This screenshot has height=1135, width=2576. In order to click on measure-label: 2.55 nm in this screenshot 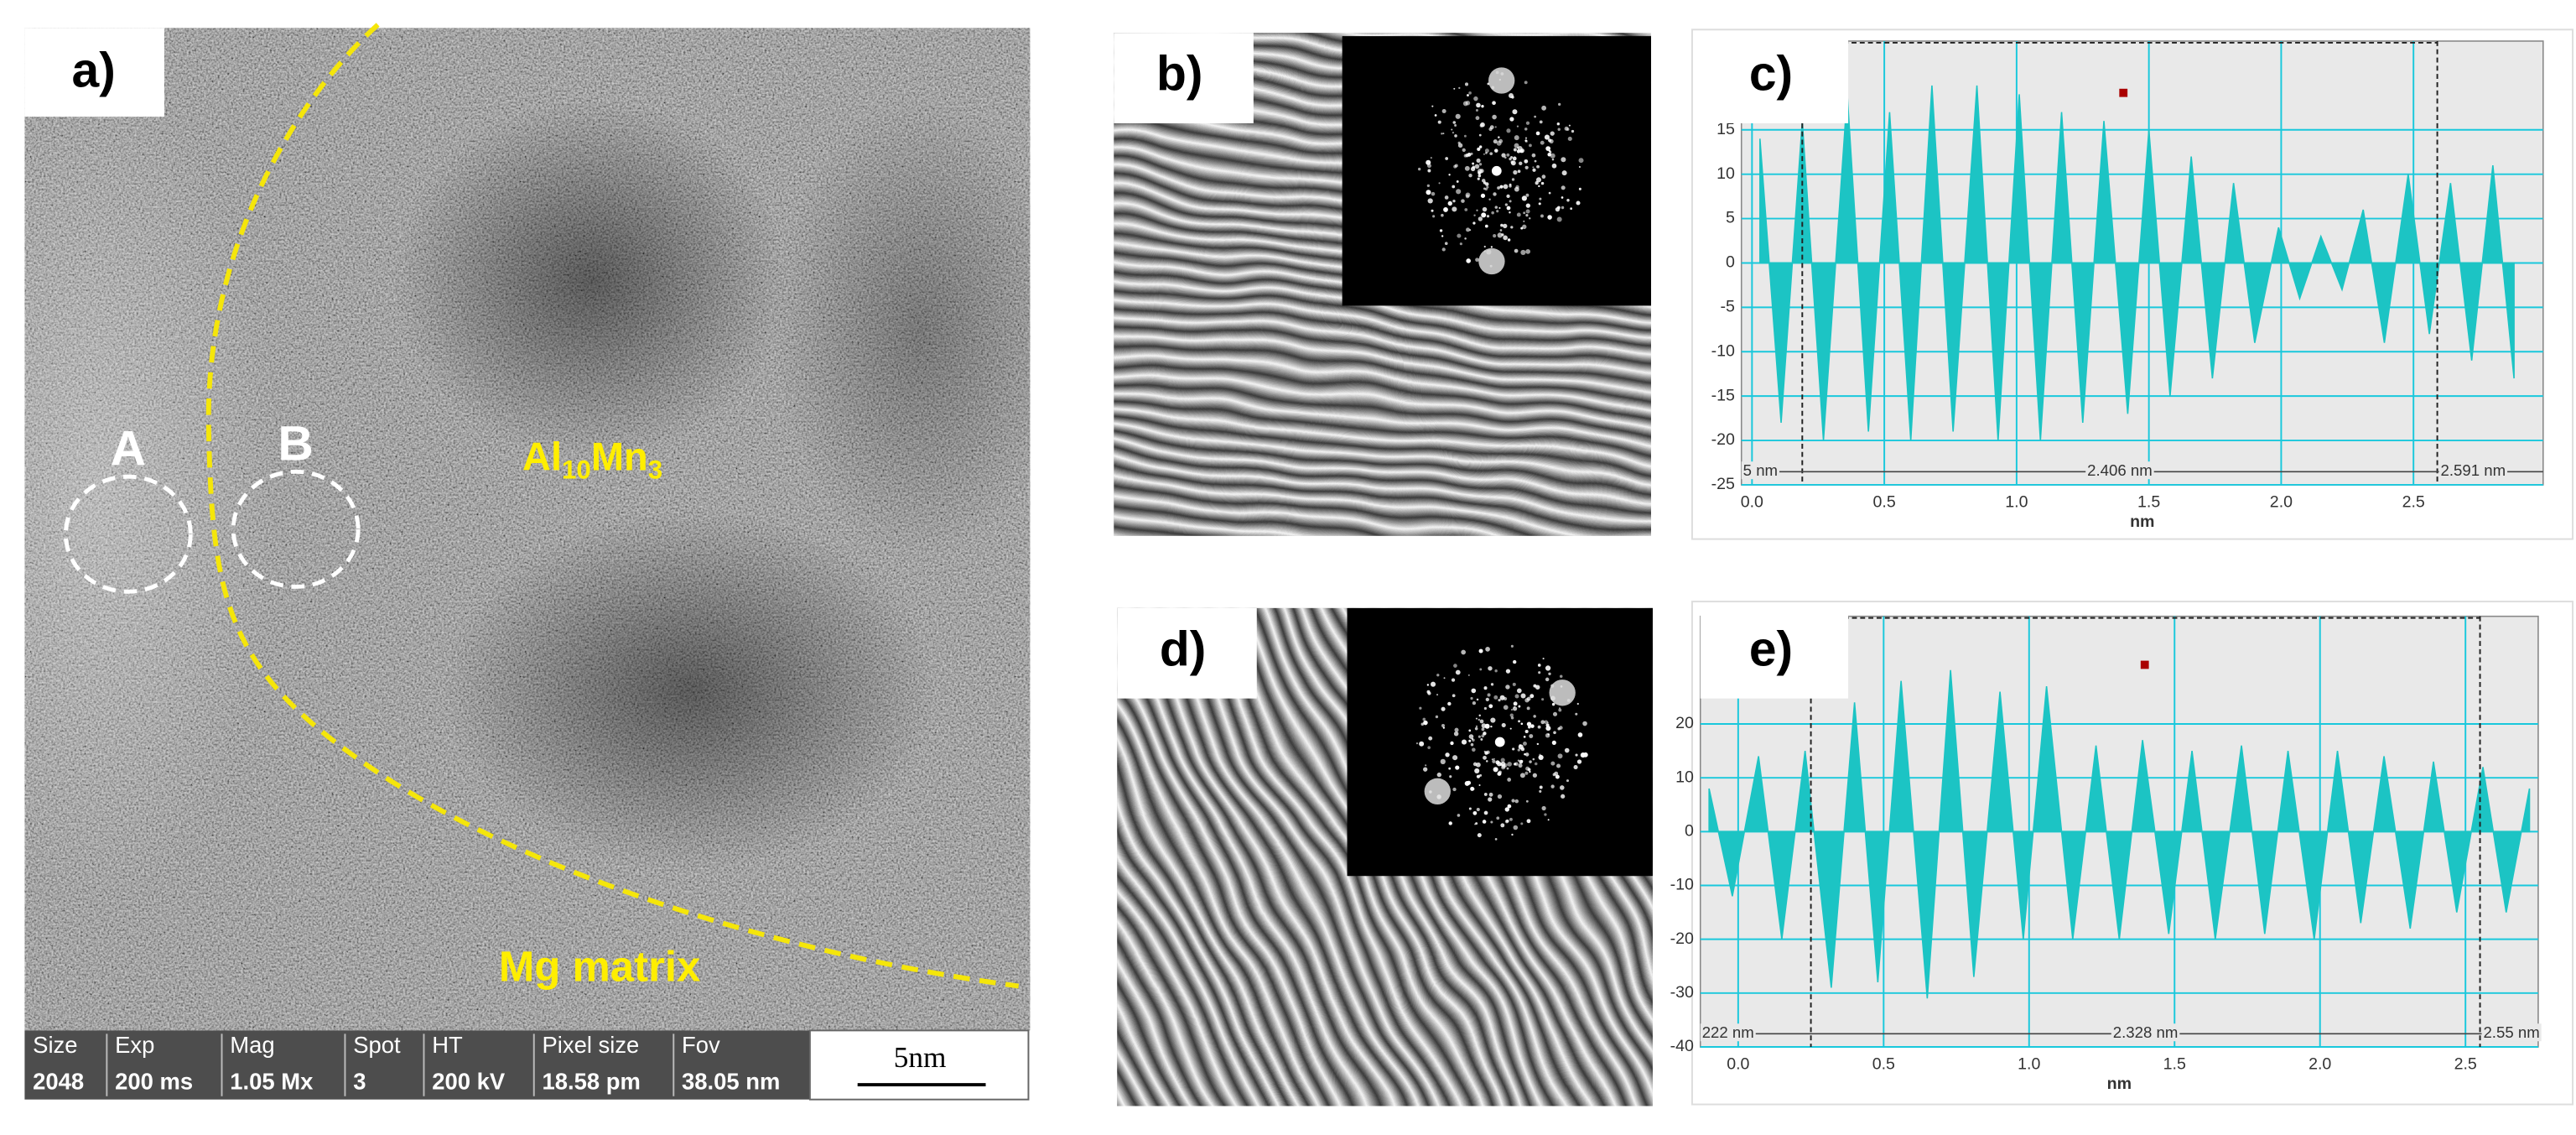, I will do `click(2511, 1032)`.